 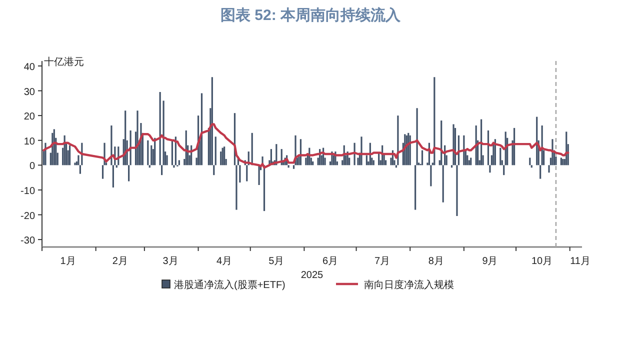 I want to click on y-tick-label: -30, so click(x=28, y=241).